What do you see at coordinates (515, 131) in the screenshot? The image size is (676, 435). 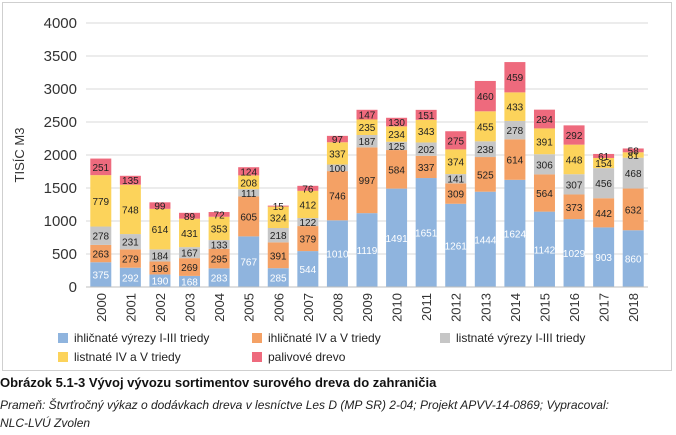 I see `data-label: 278` at bounding box center [515, 131].